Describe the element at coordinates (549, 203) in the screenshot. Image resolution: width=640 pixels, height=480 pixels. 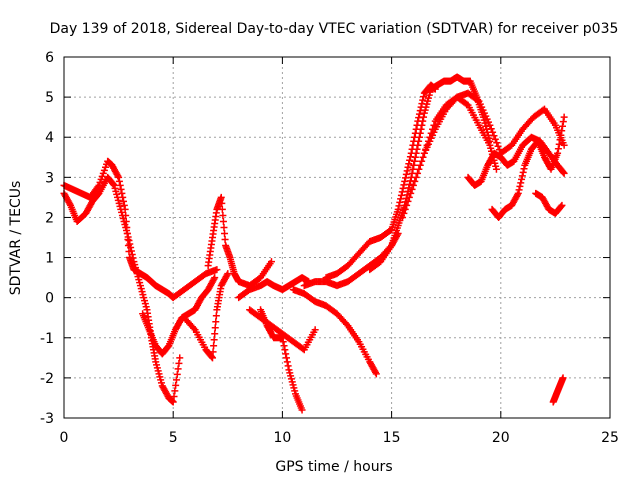
I see `series-sat-q` at that location.